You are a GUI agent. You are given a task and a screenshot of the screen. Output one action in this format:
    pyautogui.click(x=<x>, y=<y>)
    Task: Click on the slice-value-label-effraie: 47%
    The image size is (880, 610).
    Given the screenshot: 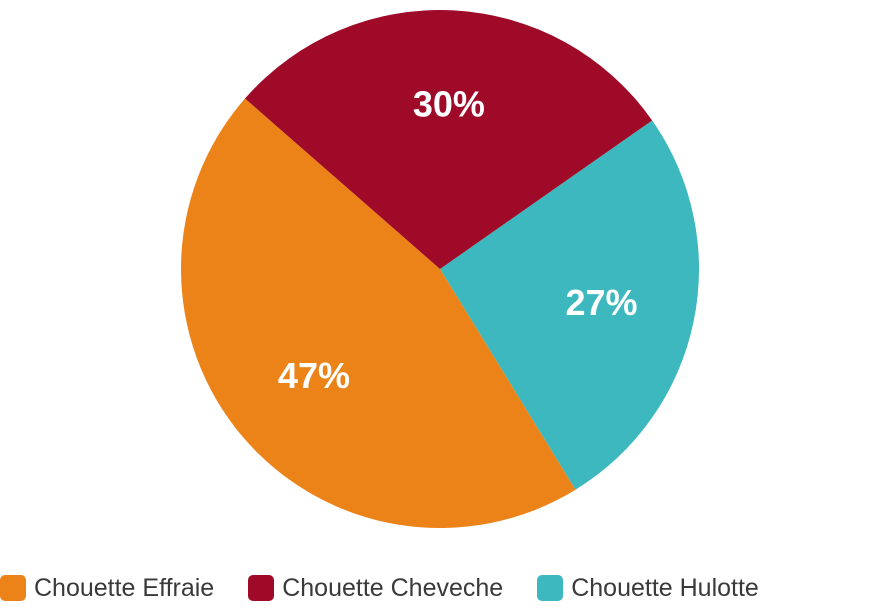 What is the action you would take?
    pyautogui.click(x=314, y=375)
    